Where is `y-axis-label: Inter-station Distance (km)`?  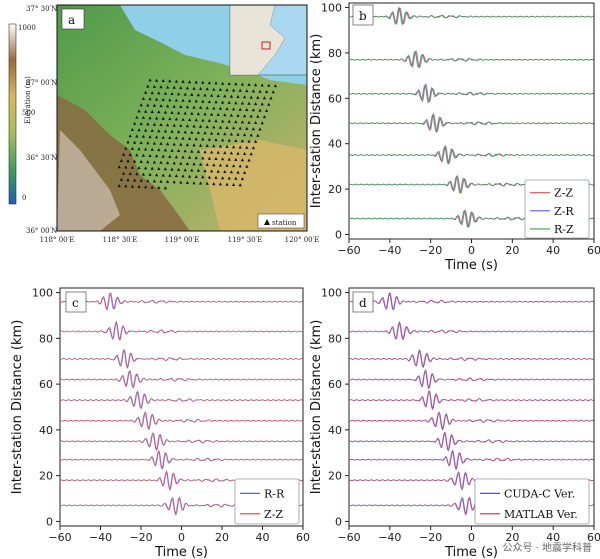 y-axis-label: Inter-station Distance (km) is located at coordinates (316, 121).